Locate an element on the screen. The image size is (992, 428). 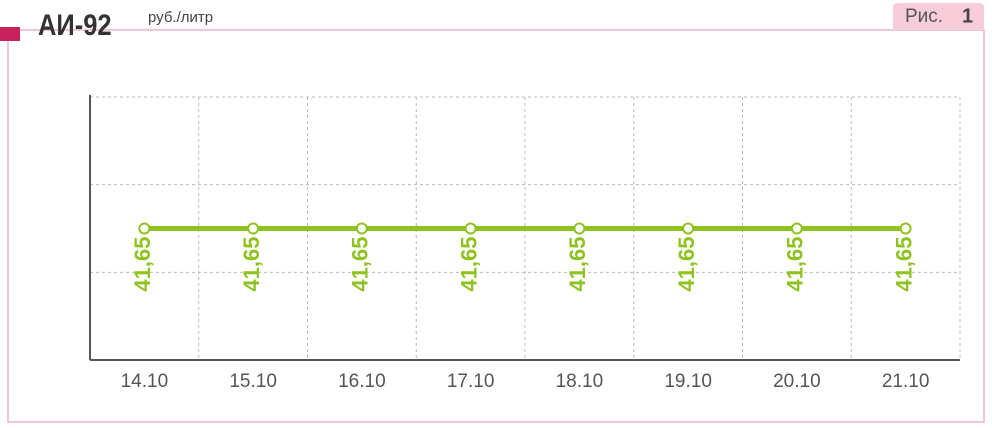
chart-title: АИ-92 is located at coordinates (75, 24).